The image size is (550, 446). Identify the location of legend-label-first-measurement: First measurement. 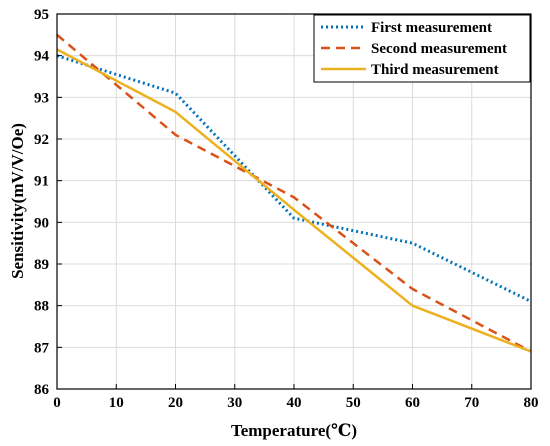
(431, 28).